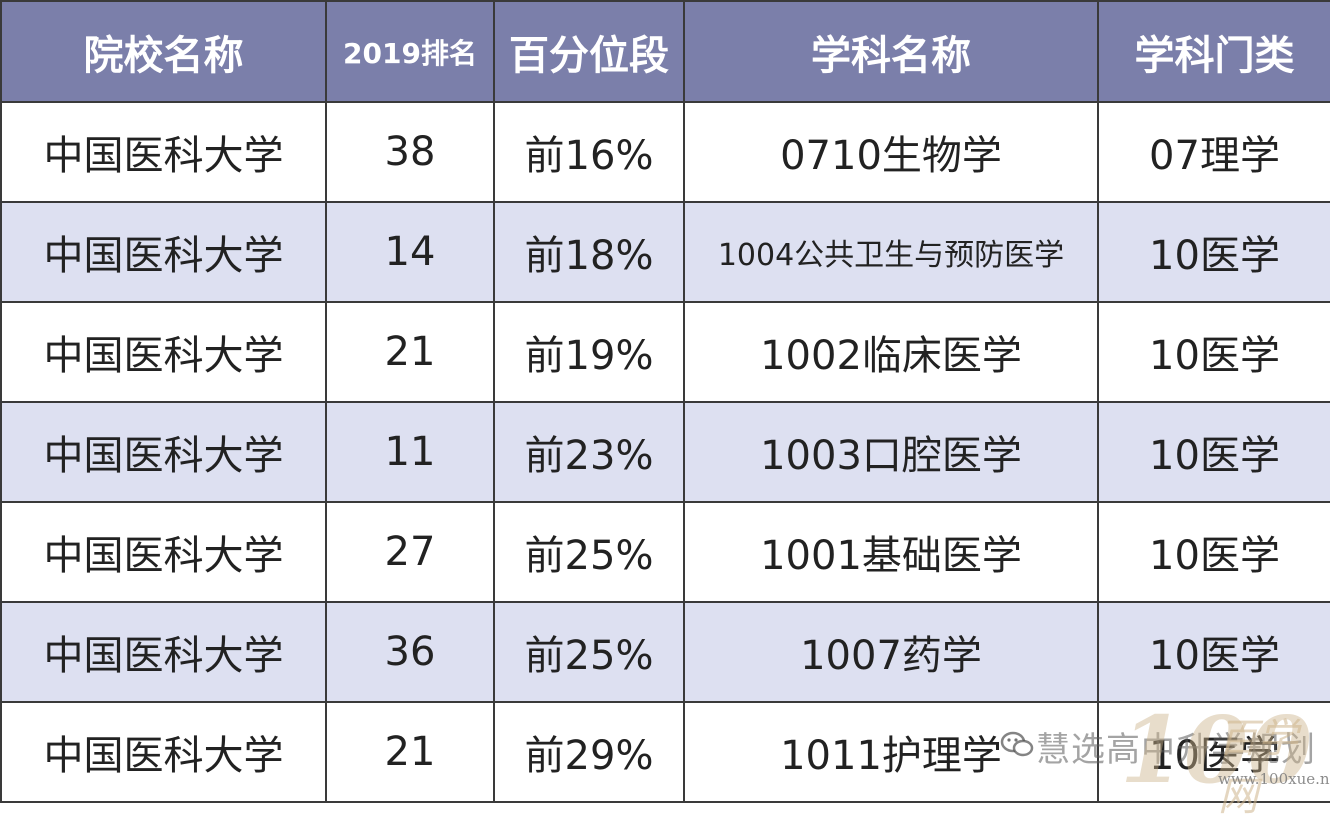  I want to click on rank-cell: 27, so click(410, 552).